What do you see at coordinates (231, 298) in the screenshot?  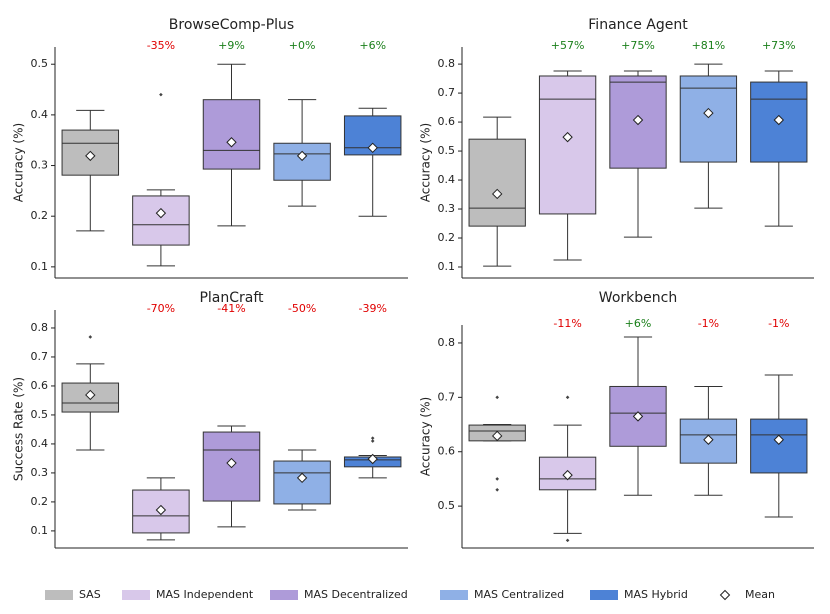 I see `chart-title: PlanCraft` at bounding box center [231, 298].